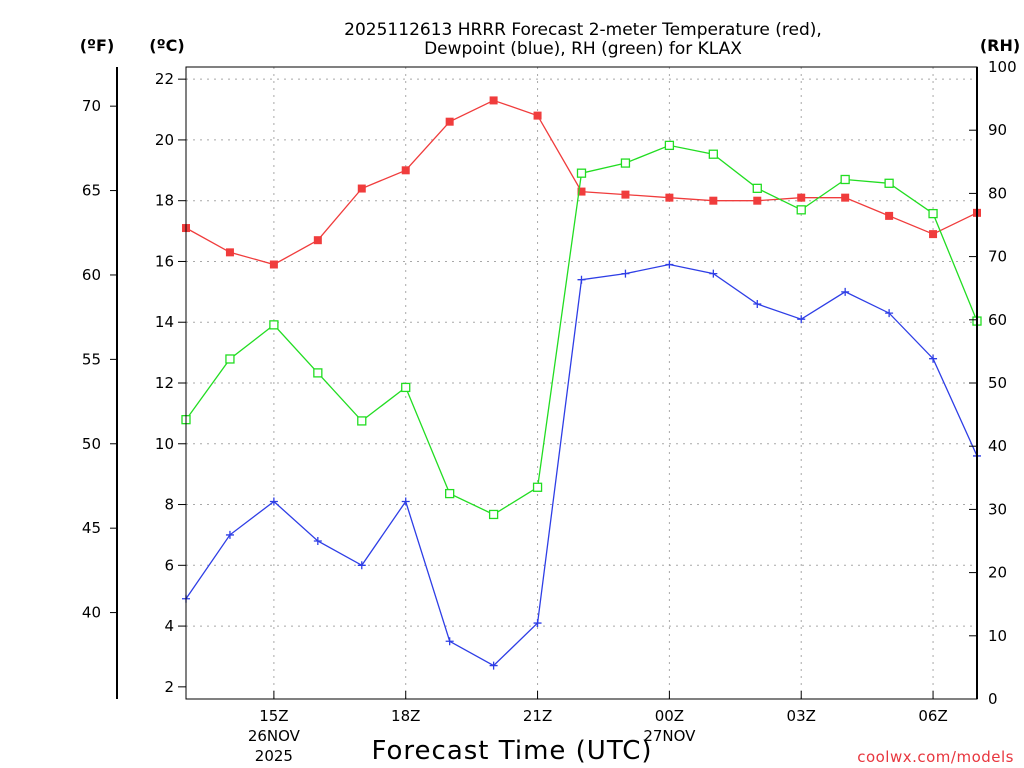  What do you see at coordinates (91, 275) in the screenshot?
I see `fahrenheit-tick-label: 60` at bounding box center [91, 275].